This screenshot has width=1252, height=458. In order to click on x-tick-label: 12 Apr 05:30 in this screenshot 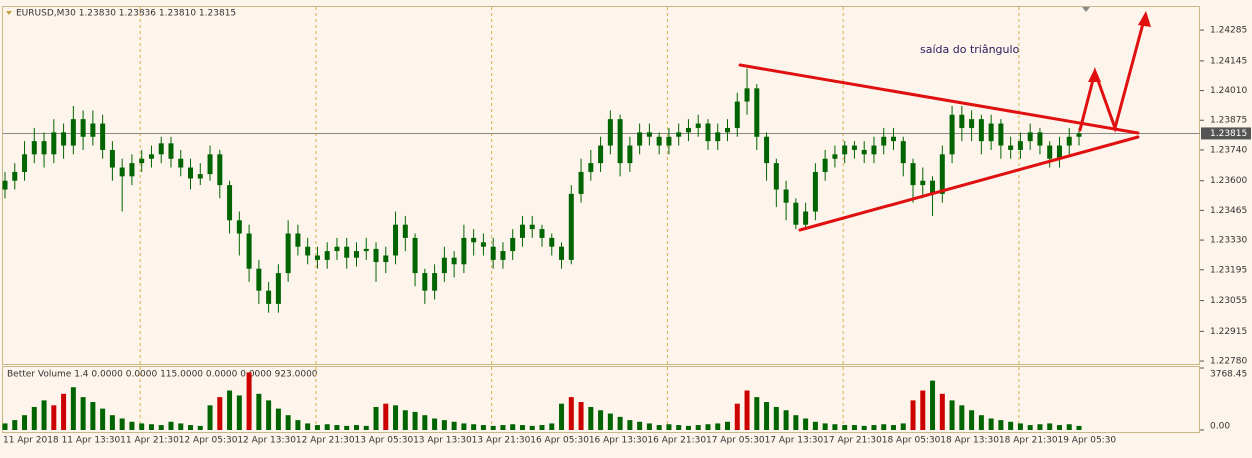, I will do `click(208, 441)`.